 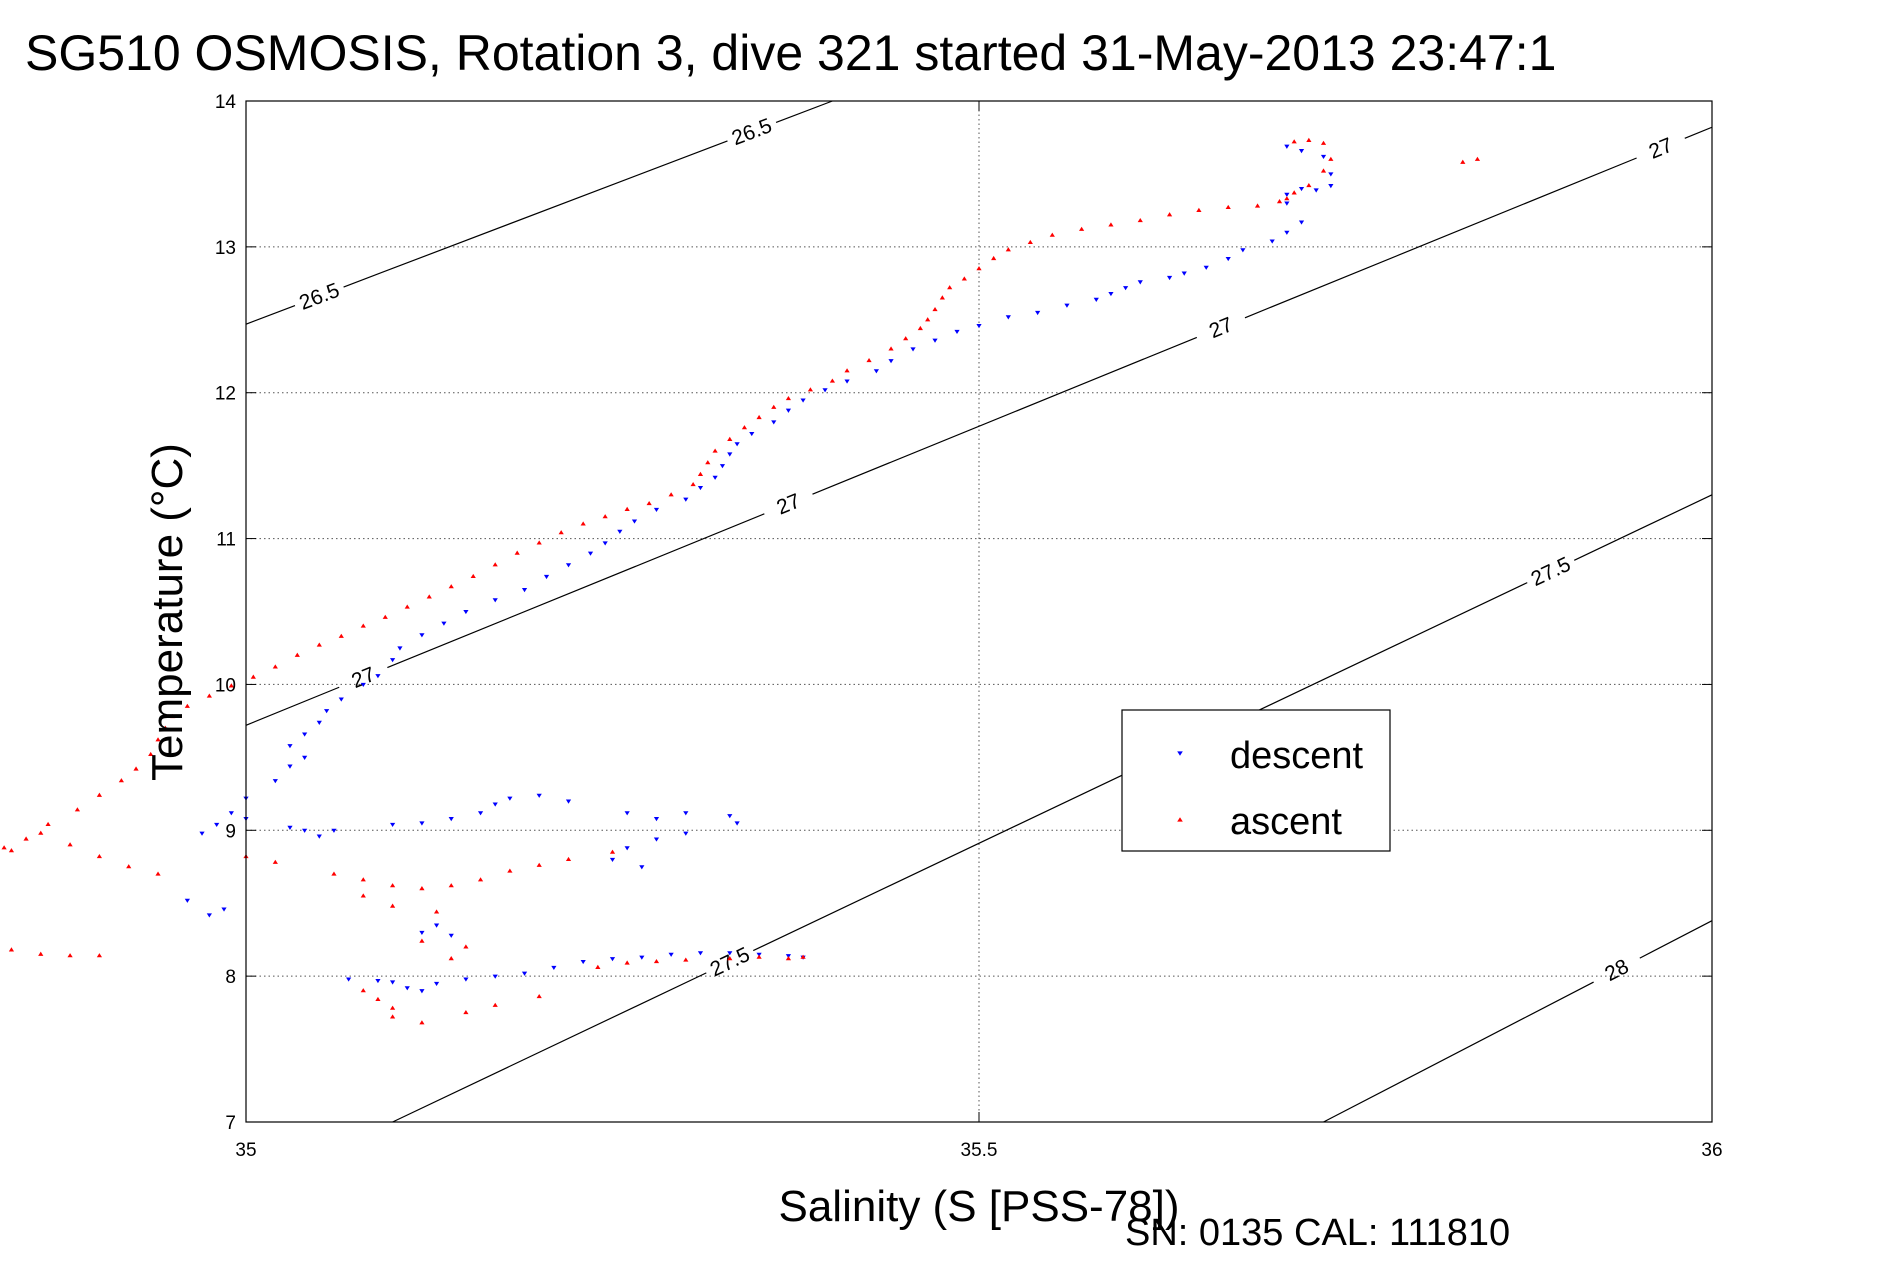 I want to click on serial-calibration-note: SN: 0135 CAL: 111810, so click(x=1317, y=1233).